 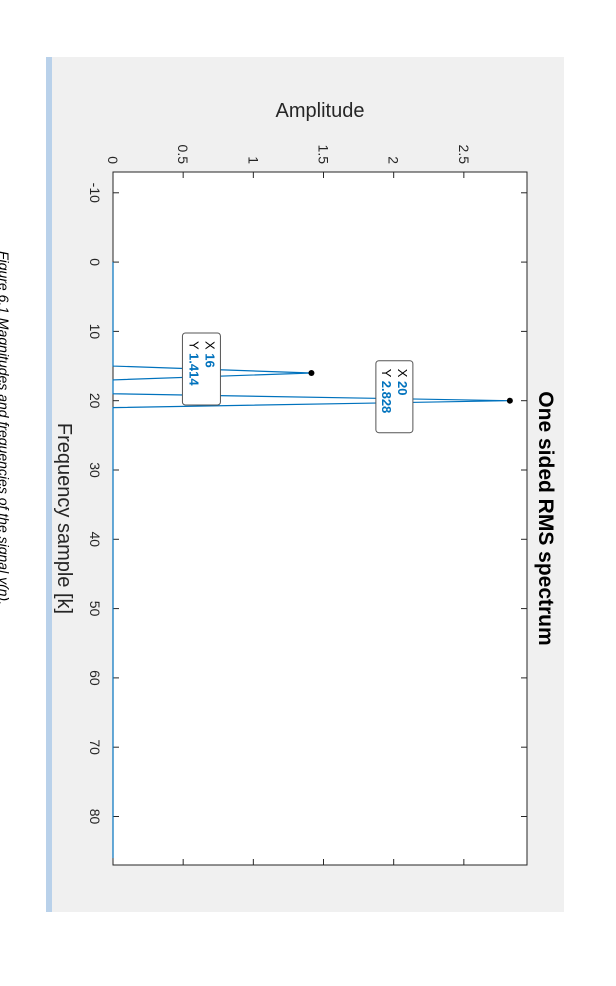 I want to click on y-axis-label: Amplitude, so click(x=320, y=111).